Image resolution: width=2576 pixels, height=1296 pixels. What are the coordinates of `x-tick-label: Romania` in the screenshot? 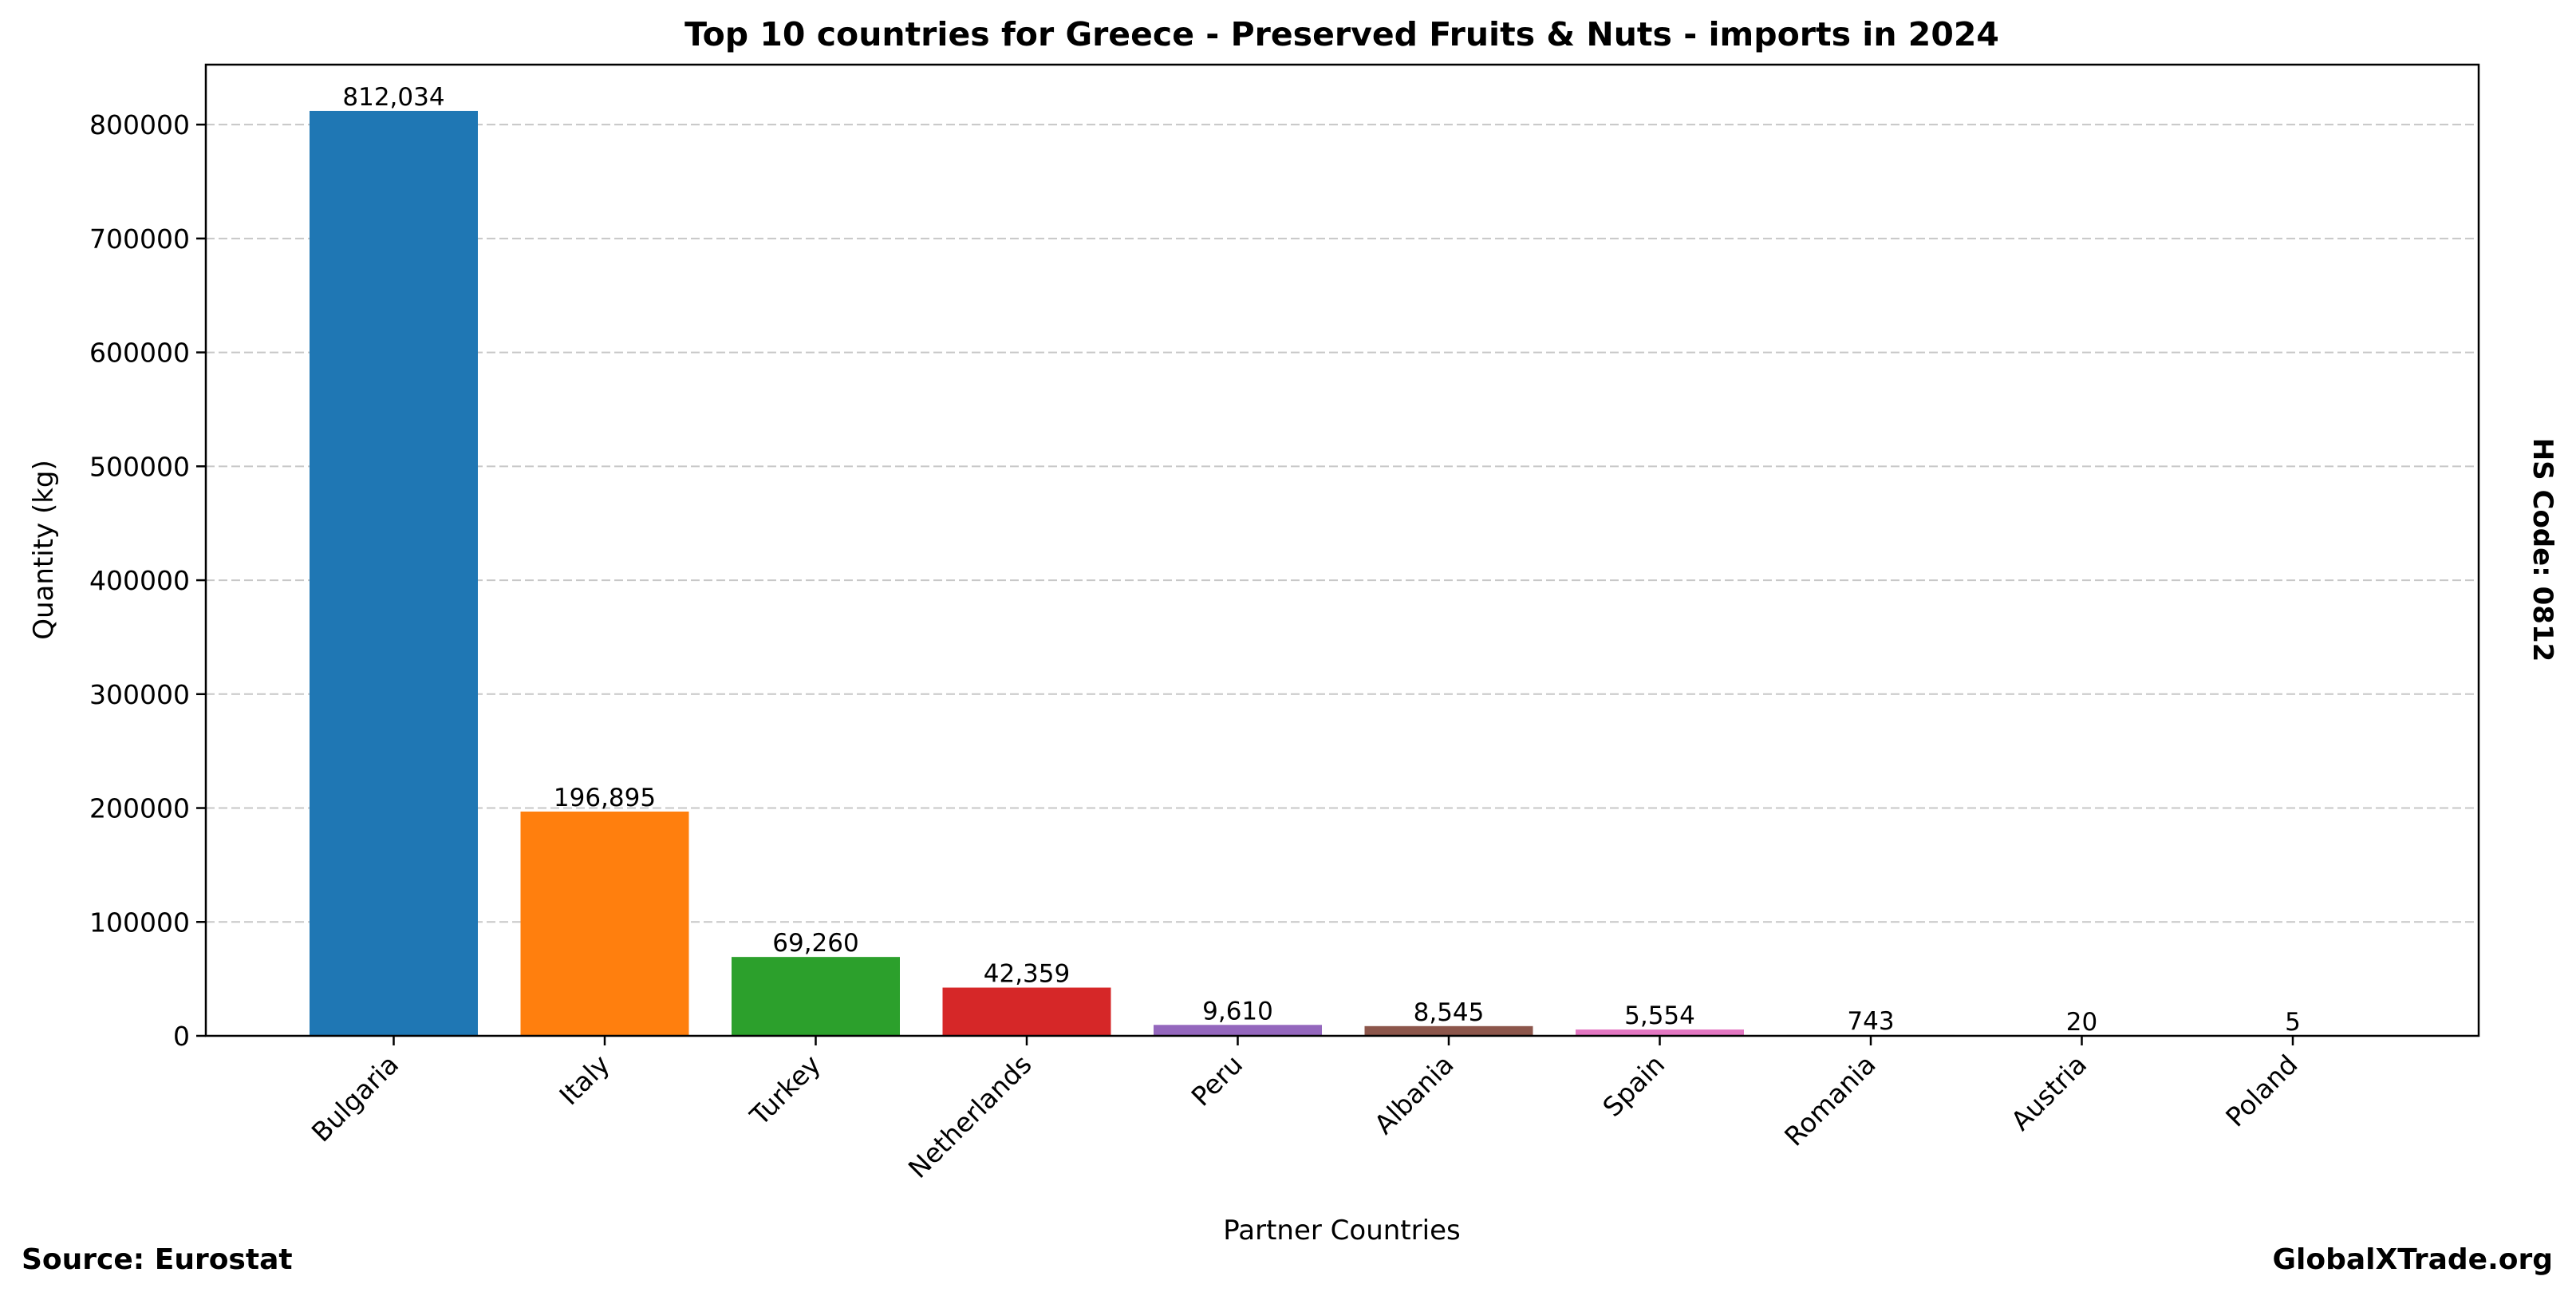 It's located at (1830, 1100).